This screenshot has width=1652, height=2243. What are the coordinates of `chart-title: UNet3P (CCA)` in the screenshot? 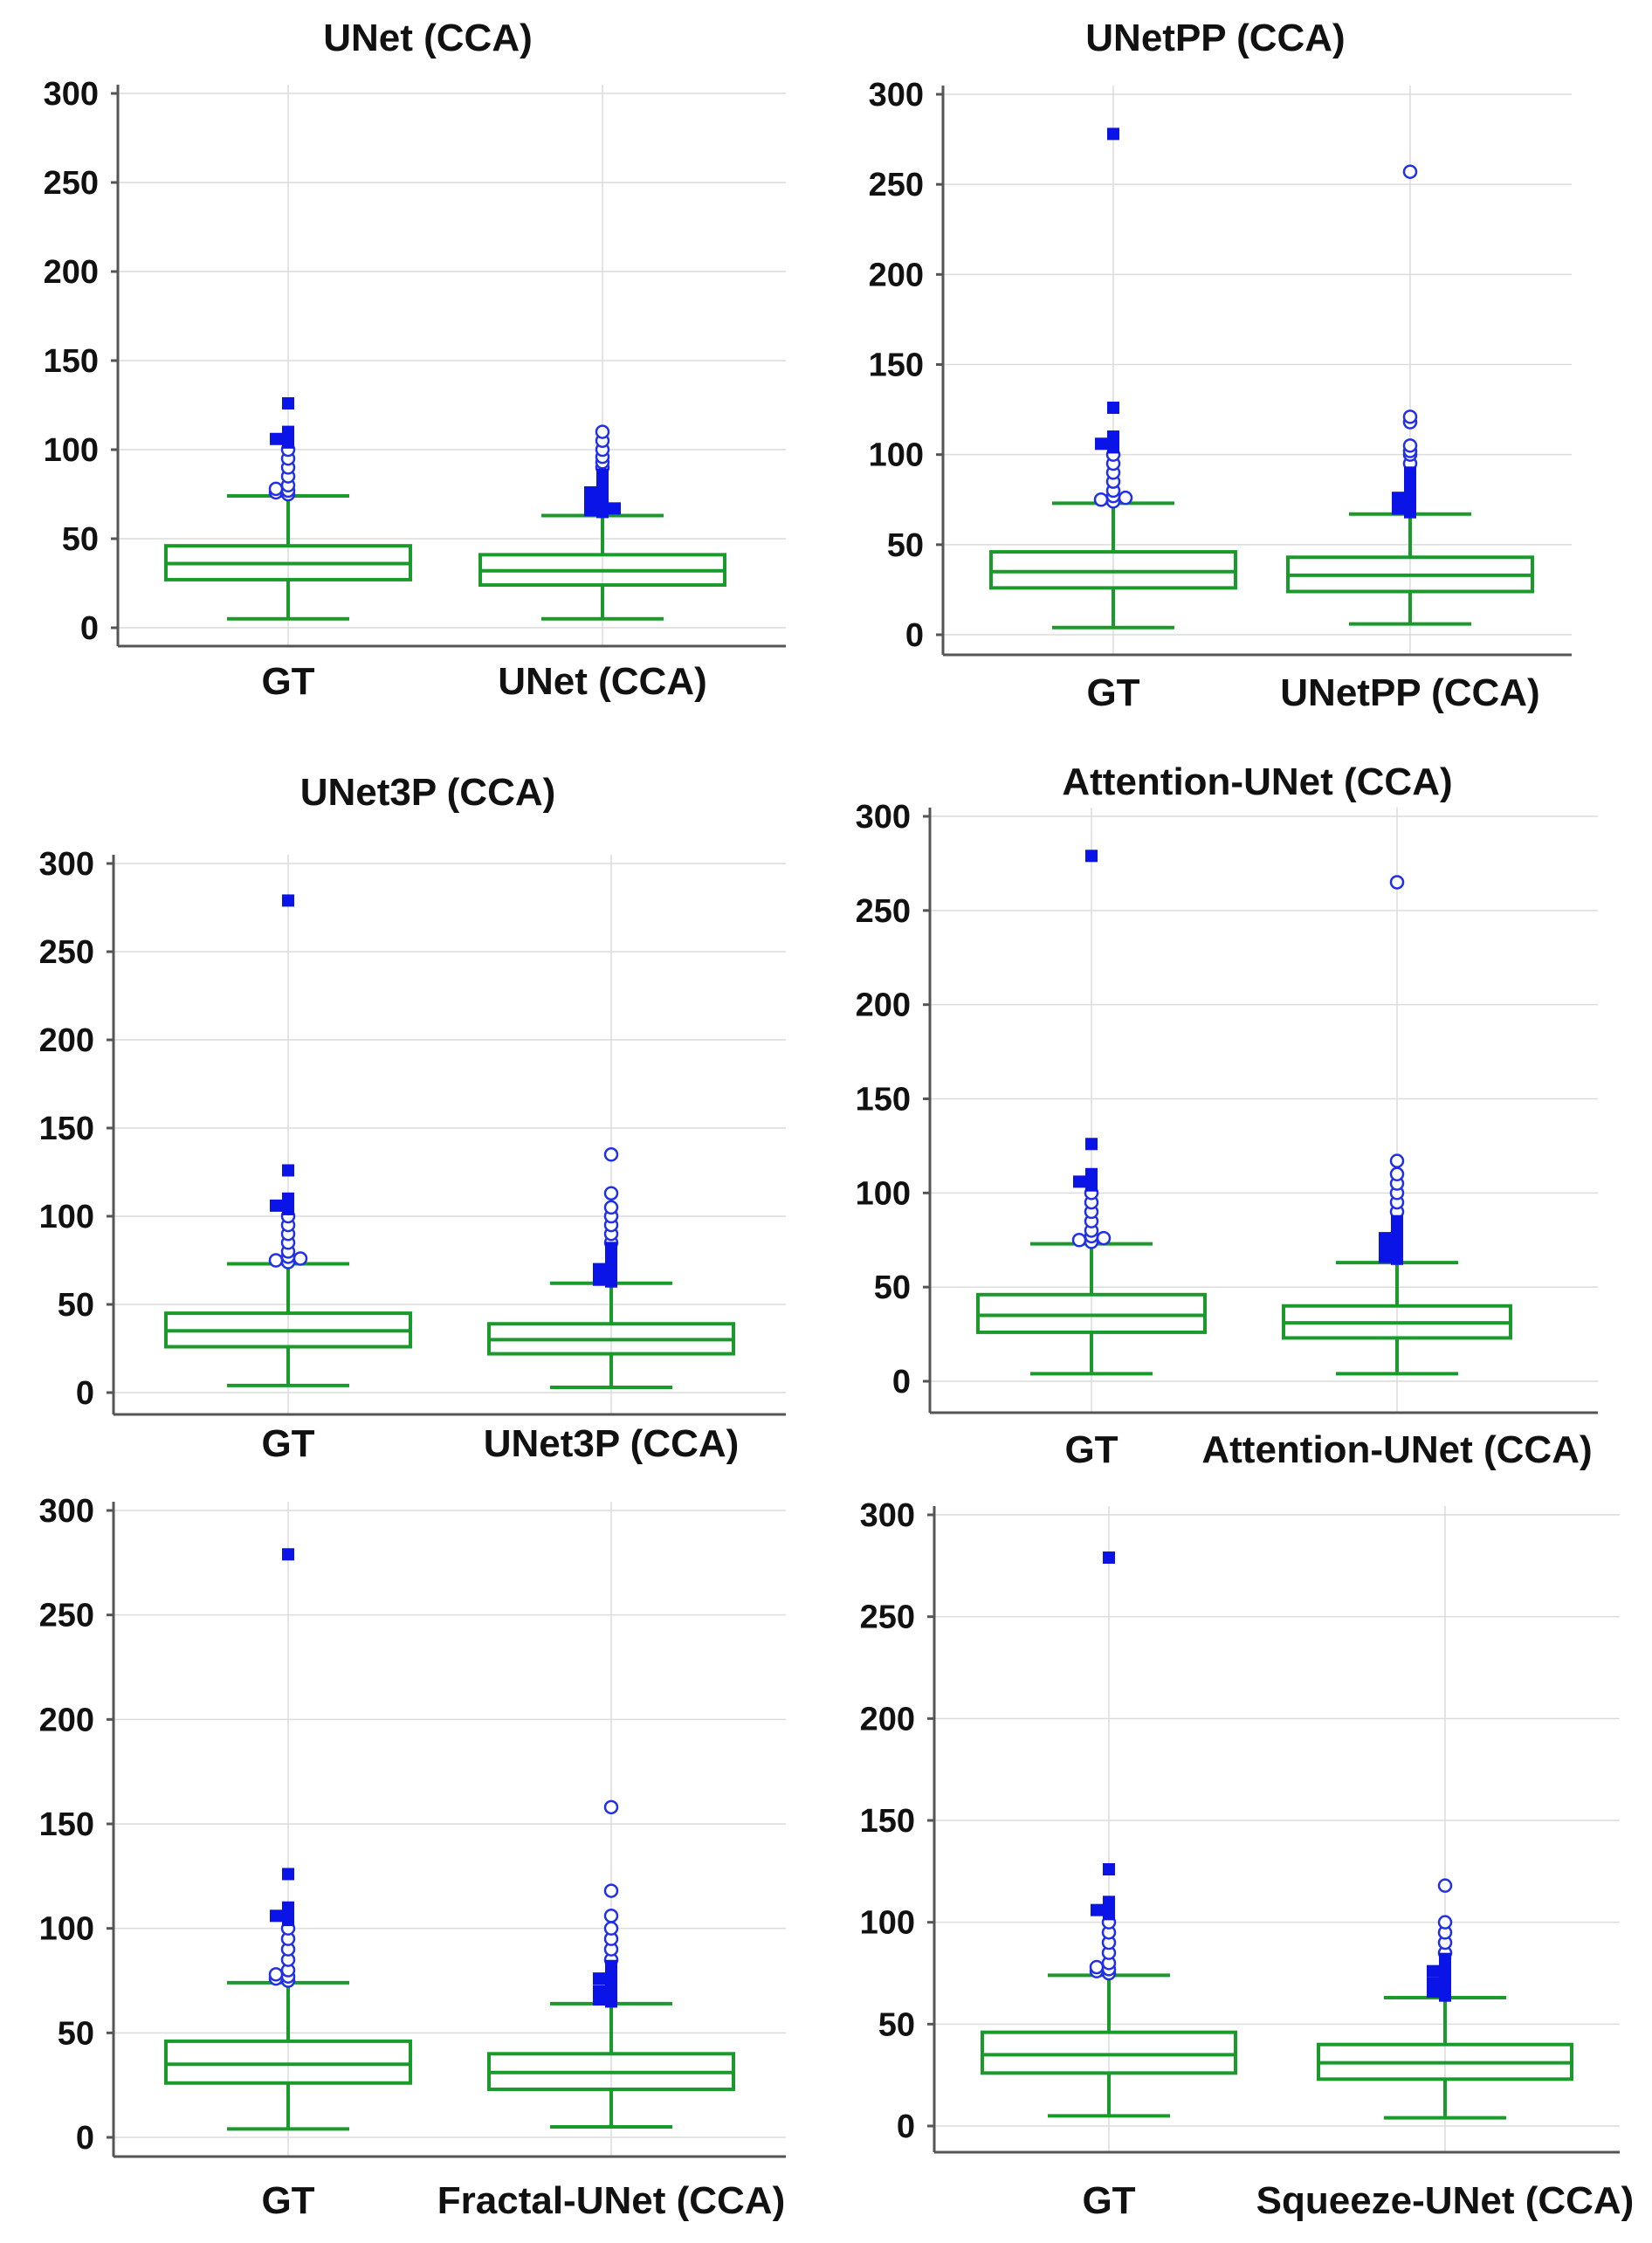 It's located at (428, 792).